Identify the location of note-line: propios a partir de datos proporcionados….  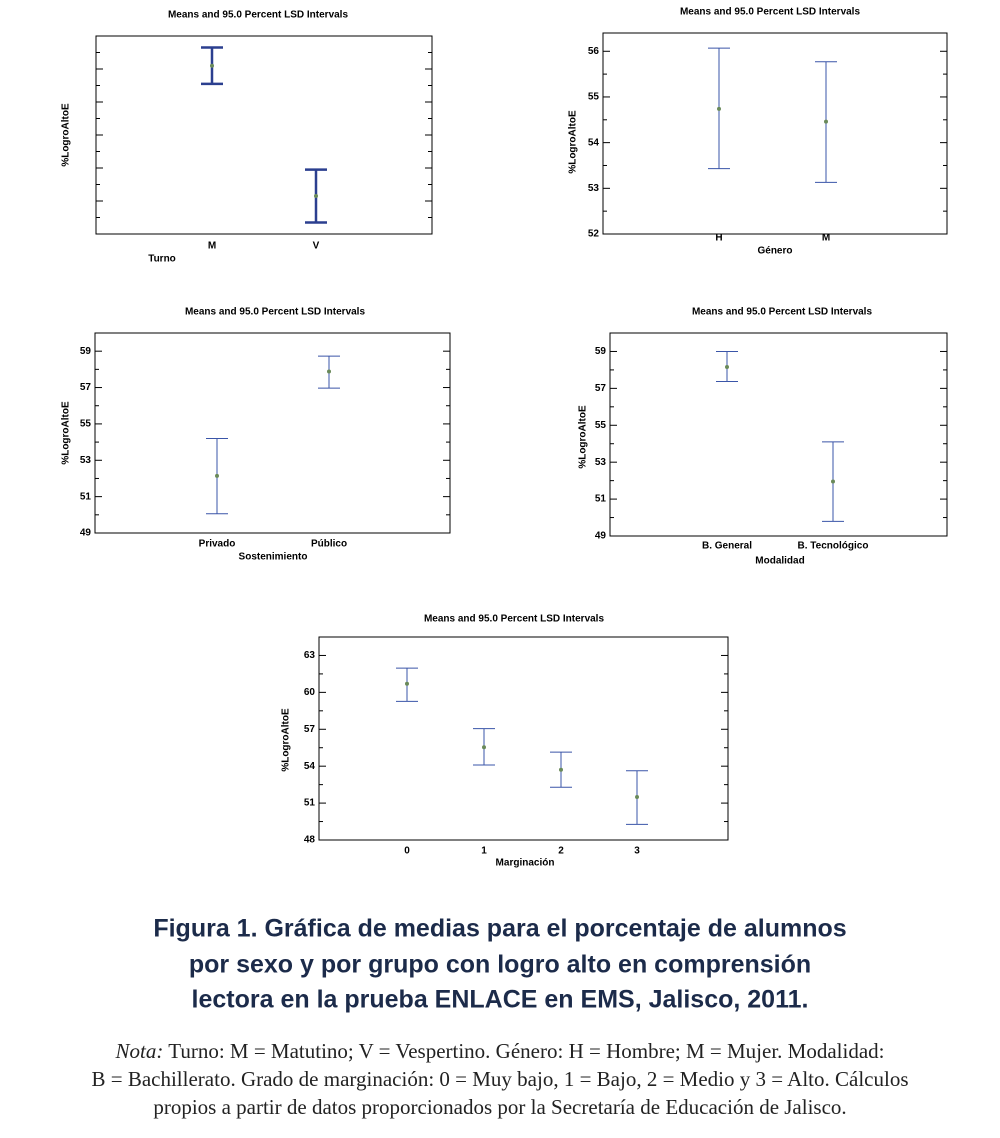
(499, 1107).